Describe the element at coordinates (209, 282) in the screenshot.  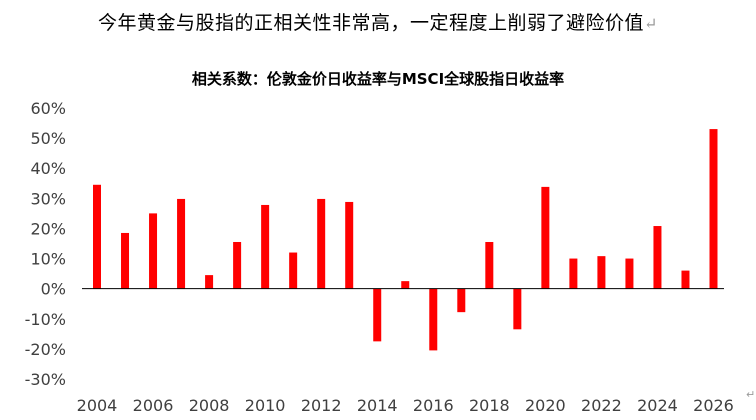
I see `bar-2008` at that location.